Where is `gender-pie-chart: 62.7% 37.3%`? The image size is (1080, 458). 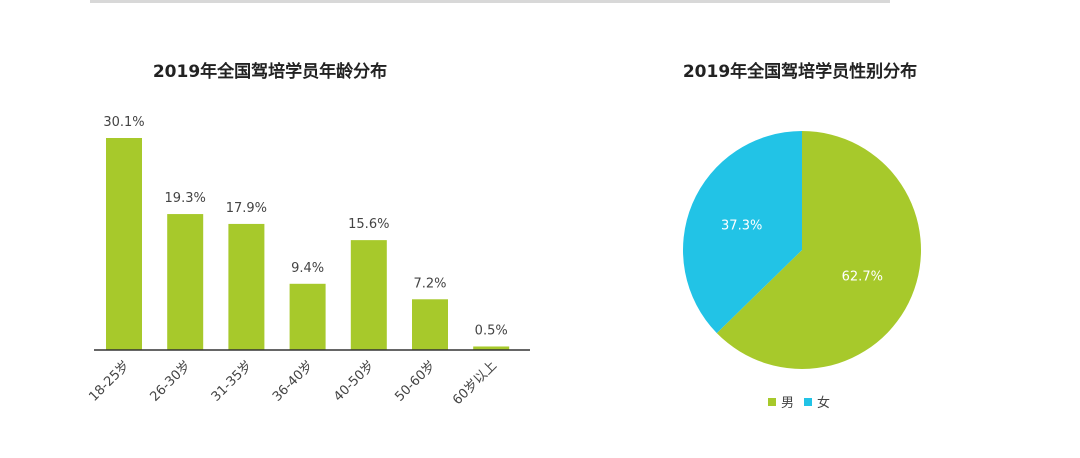
gender-pie-chart: 62.7% 37.3% is located at coordinates (802, 250).